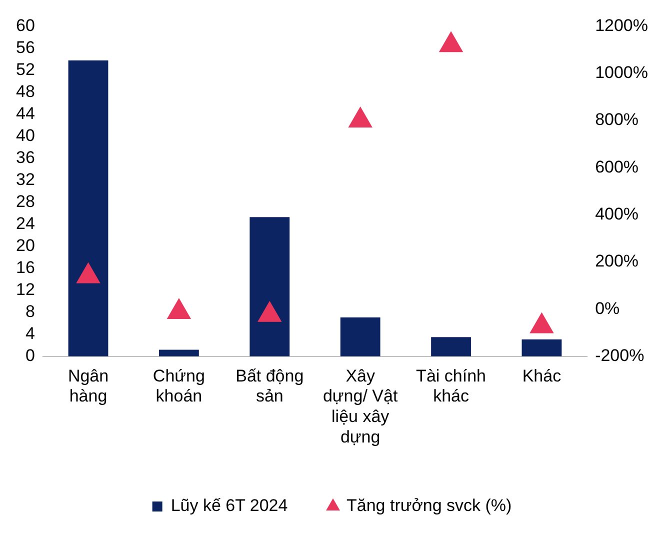 The width and height of the screenshot is (668, 533). What do you see at coordinates (88, 386) in the screenshot?
I see `x-tick-label: Ngân hàng` at bounding box center [88, 386].